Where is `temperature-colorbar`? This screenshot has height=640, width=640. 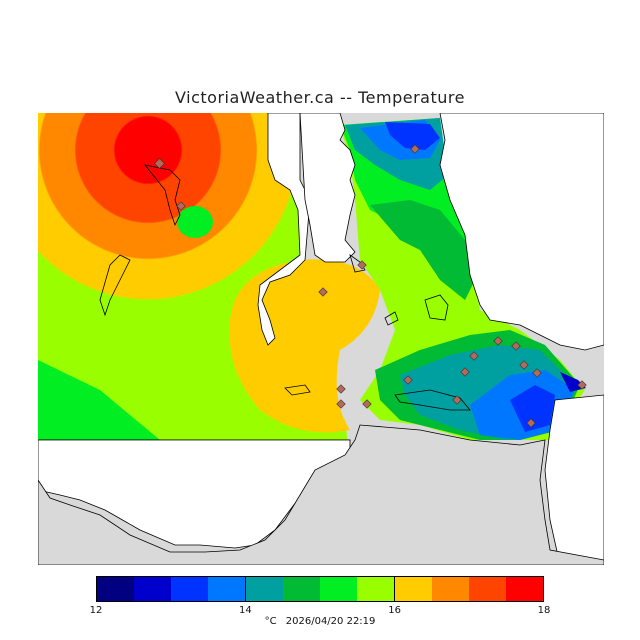 temperature-colorbar is located at coordinates (320, 589).